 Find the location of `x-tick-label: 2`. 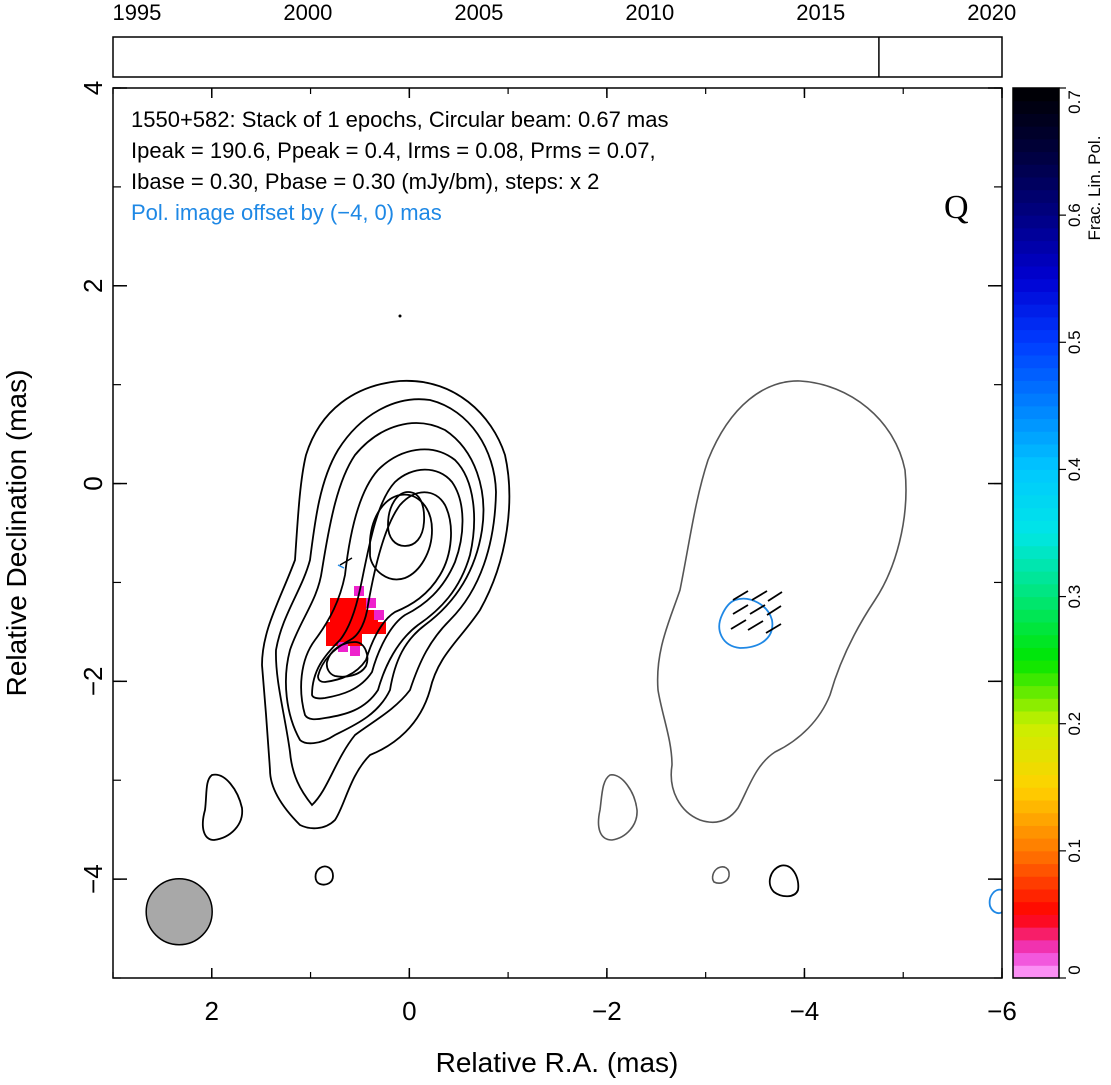

x-tick-label: 2 is located at coordinates (212, 1011).